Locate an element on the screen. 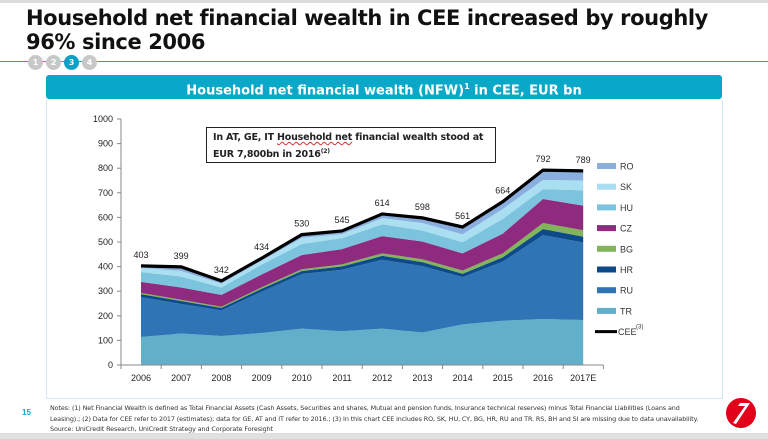 This screenshot has height=439, width=768. legend-swatch-ro is located at coordinates (606, 166).